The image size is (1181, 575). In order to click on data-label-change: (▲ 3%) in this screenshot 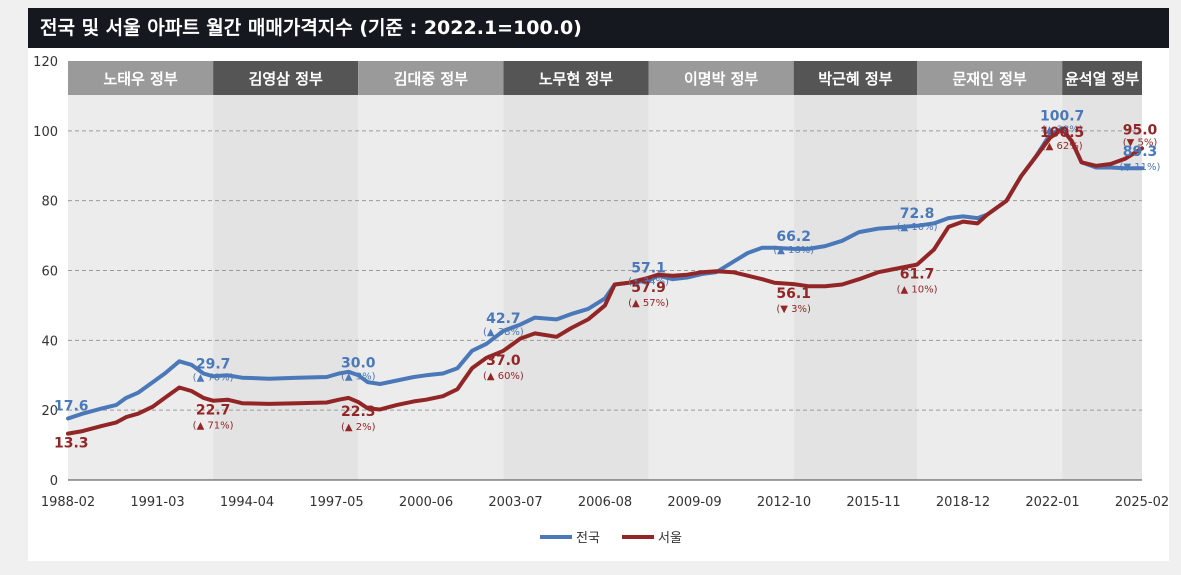, I will do `click(358, 376)`.